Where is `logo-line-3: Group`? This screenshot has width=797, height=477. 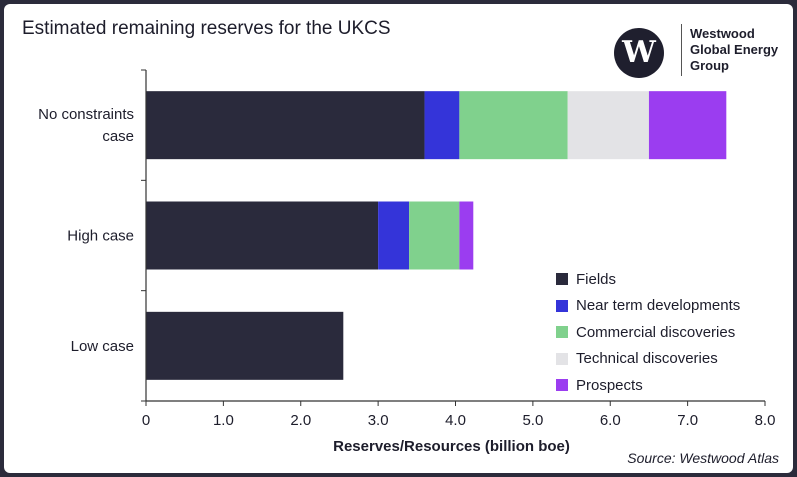
logo-line-3: Group is located at coordinates (709, 65).